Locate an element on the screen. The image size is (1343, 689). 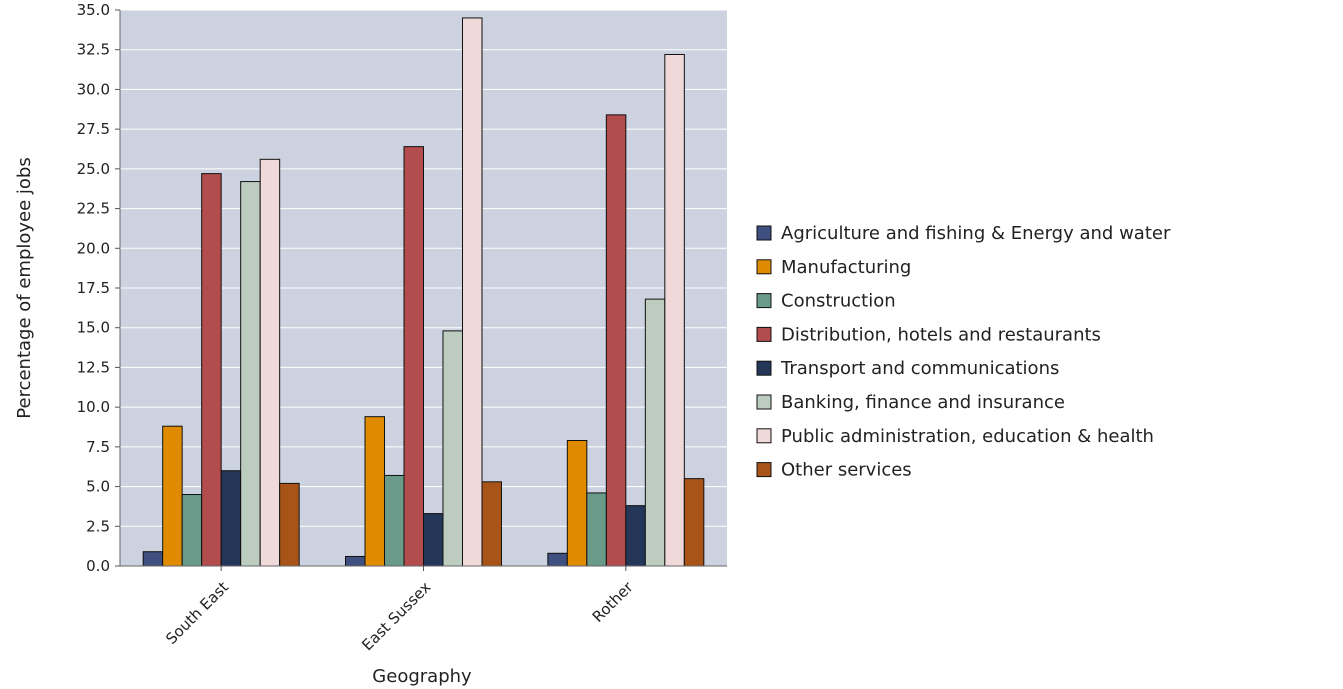
y-tick-label: 12.5 is located at coordinates (93, 367).